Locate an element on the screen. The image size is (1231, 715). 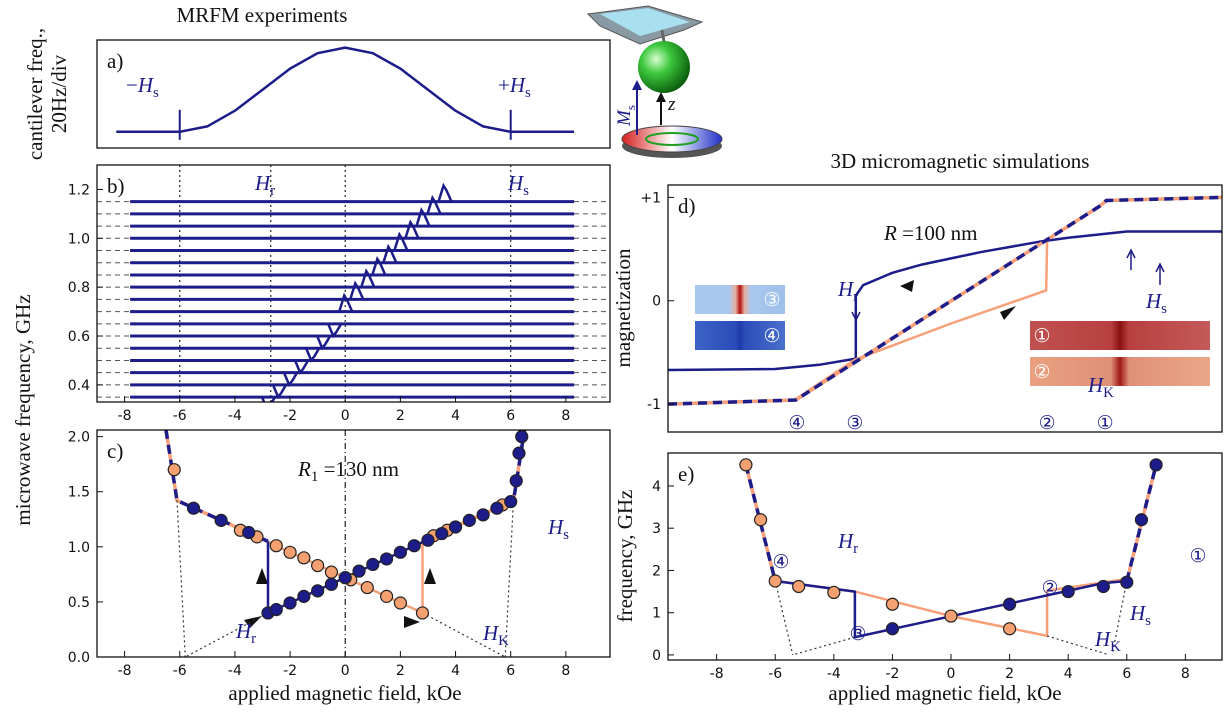
inset-state-label: ④ is located at coordinates (771, 336).